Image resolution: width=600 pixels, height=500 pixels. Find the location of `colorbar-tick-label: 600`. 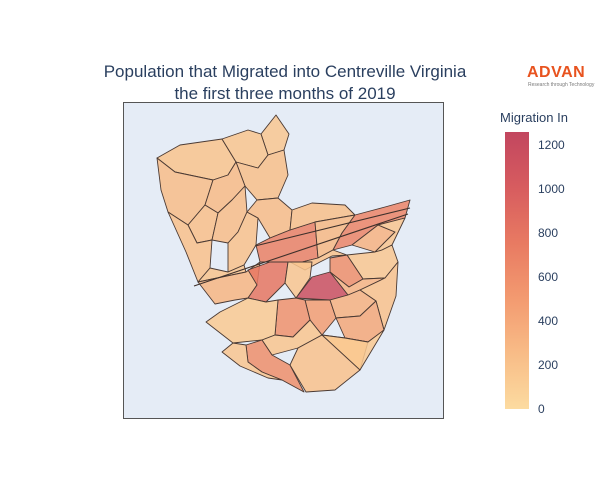

colorbar-tick-label: 600 is located at coordinates (548, 277).